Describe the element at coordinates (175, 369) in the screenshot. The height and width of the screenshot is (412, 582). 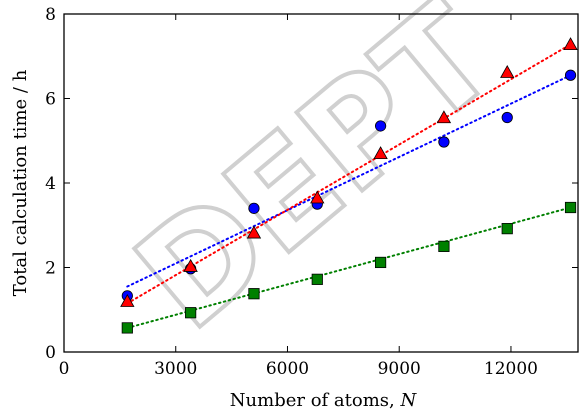
I see `x-tick-label: 3000` at that location.